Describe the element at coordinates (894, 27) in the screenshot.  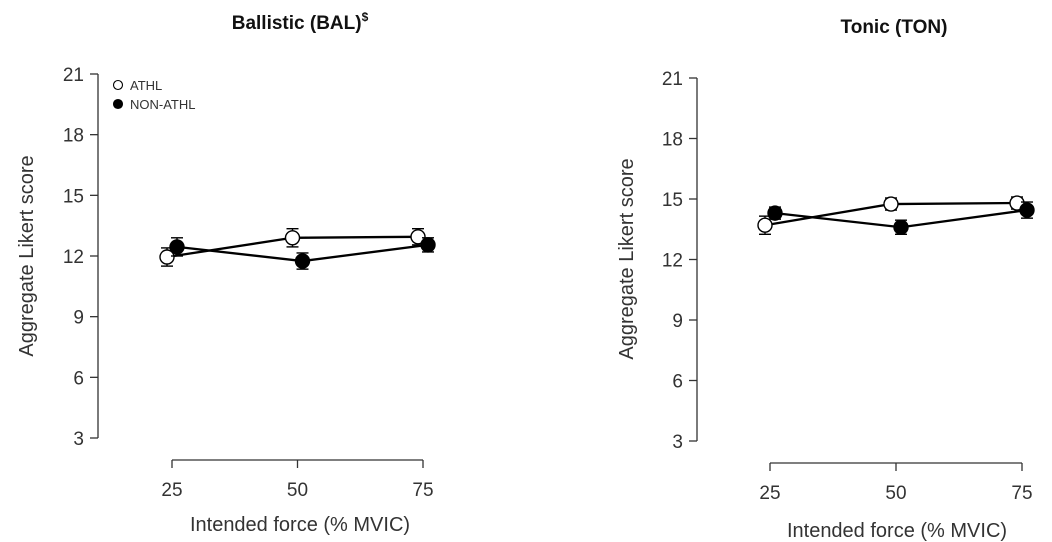
I see `chart-title-tonic: Tonic (TON)` at that location.